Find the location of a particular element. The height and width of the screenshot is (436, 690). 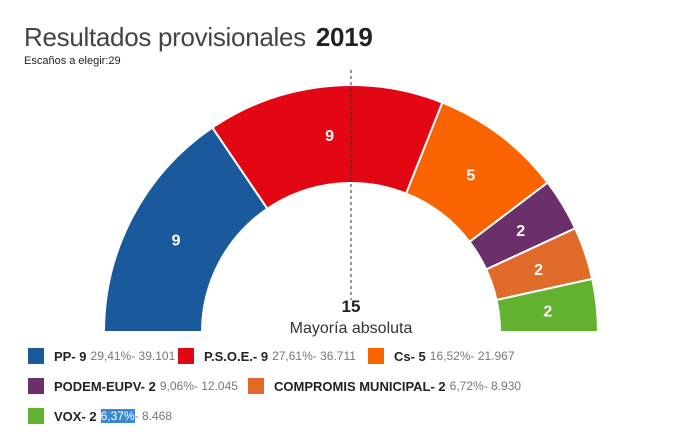

majority-label: Mayoría absoluta is located at coordinates (351, 328).